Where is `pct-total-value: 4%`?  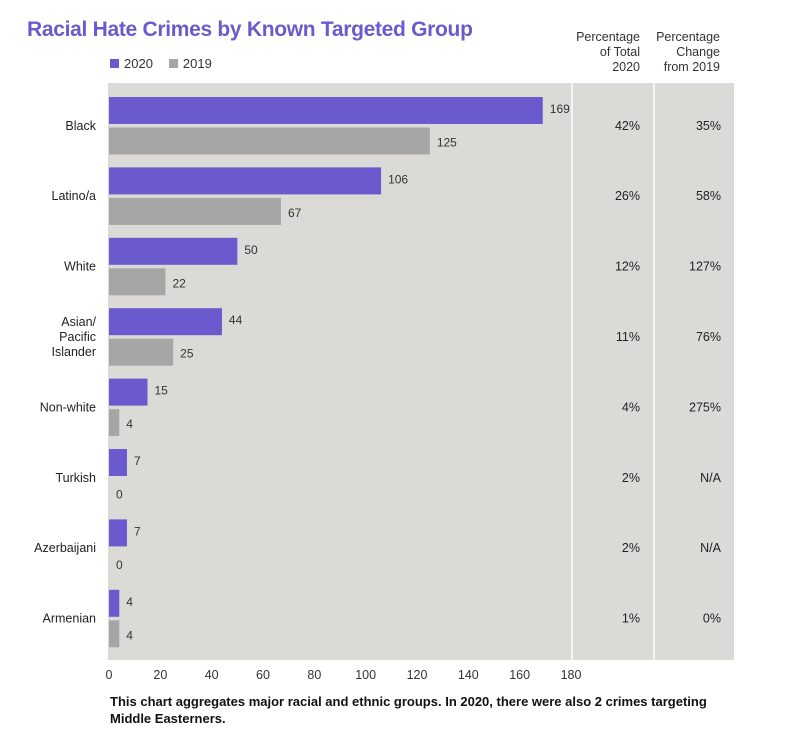 pct-total-value: 4% is located at coordinates (631, 407).